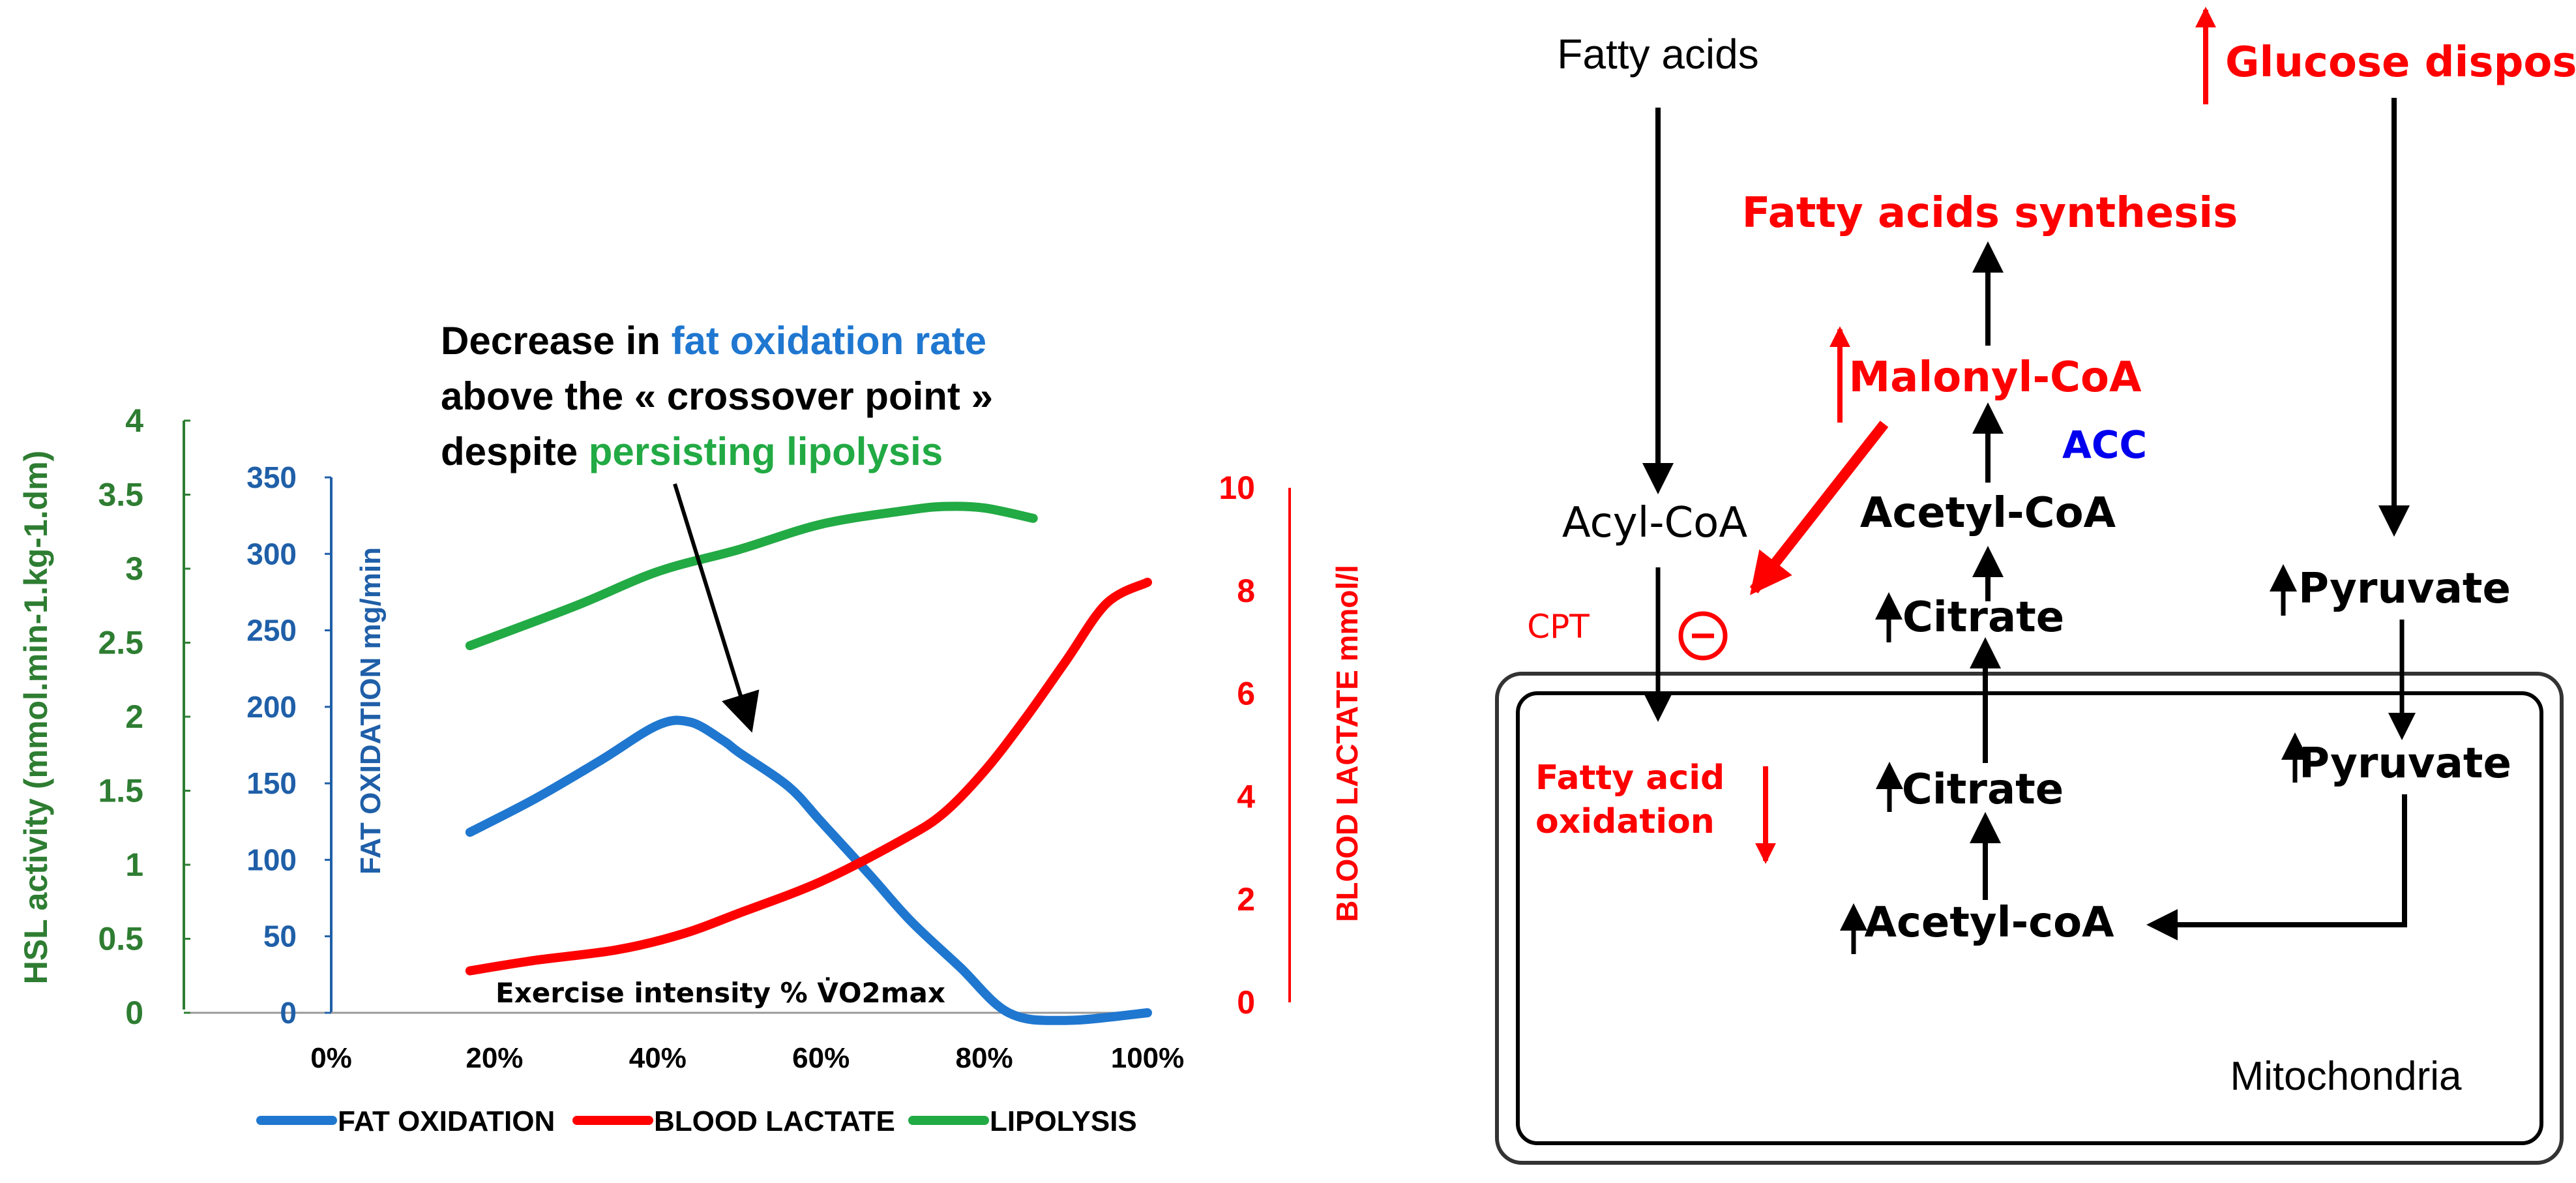 This screenshot has width=2576, height=1183. I want to click on annotation-arrow, so click(716, 608).